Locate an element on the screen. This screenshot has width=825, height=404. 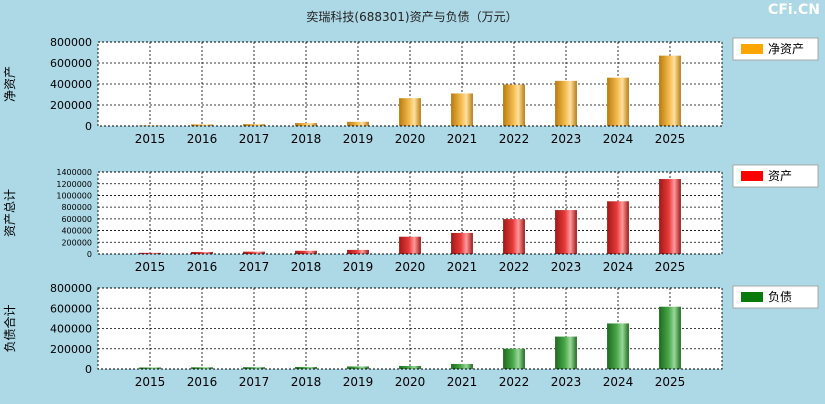
y-tick-label: 1000000 is located at coordinates (74, 195).